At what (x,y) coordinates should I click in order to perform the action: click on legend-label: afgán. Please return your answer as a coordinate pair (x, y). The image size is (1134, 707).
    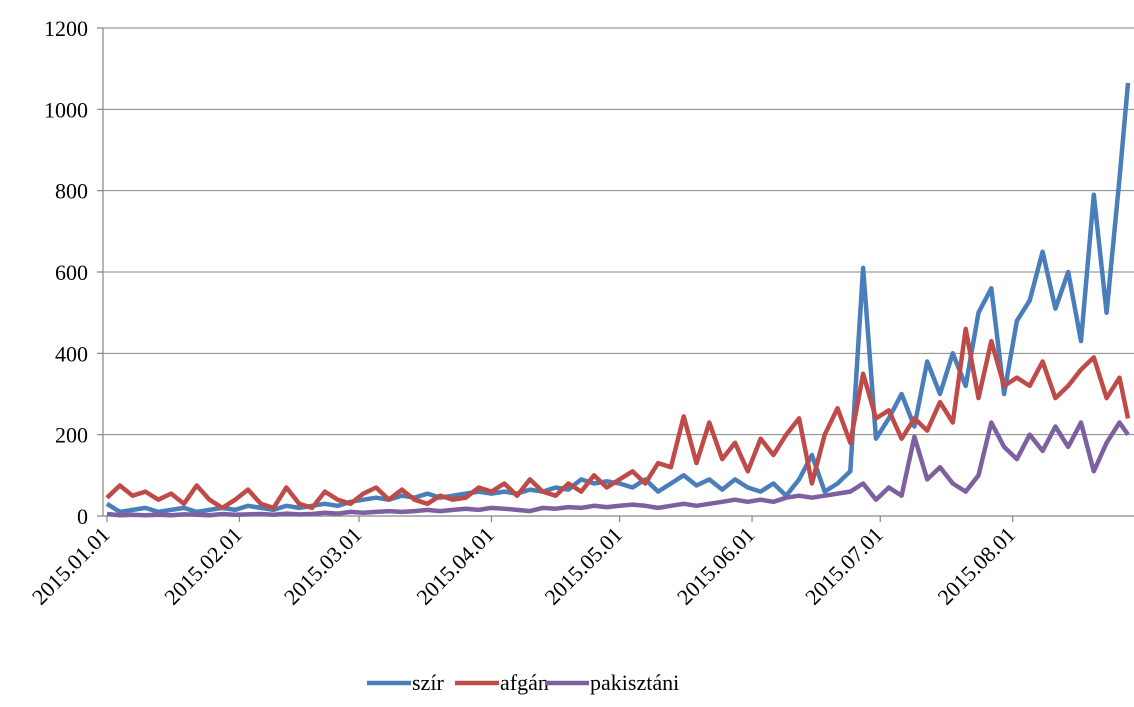
    Looking at the image, I should click on (524, 682).